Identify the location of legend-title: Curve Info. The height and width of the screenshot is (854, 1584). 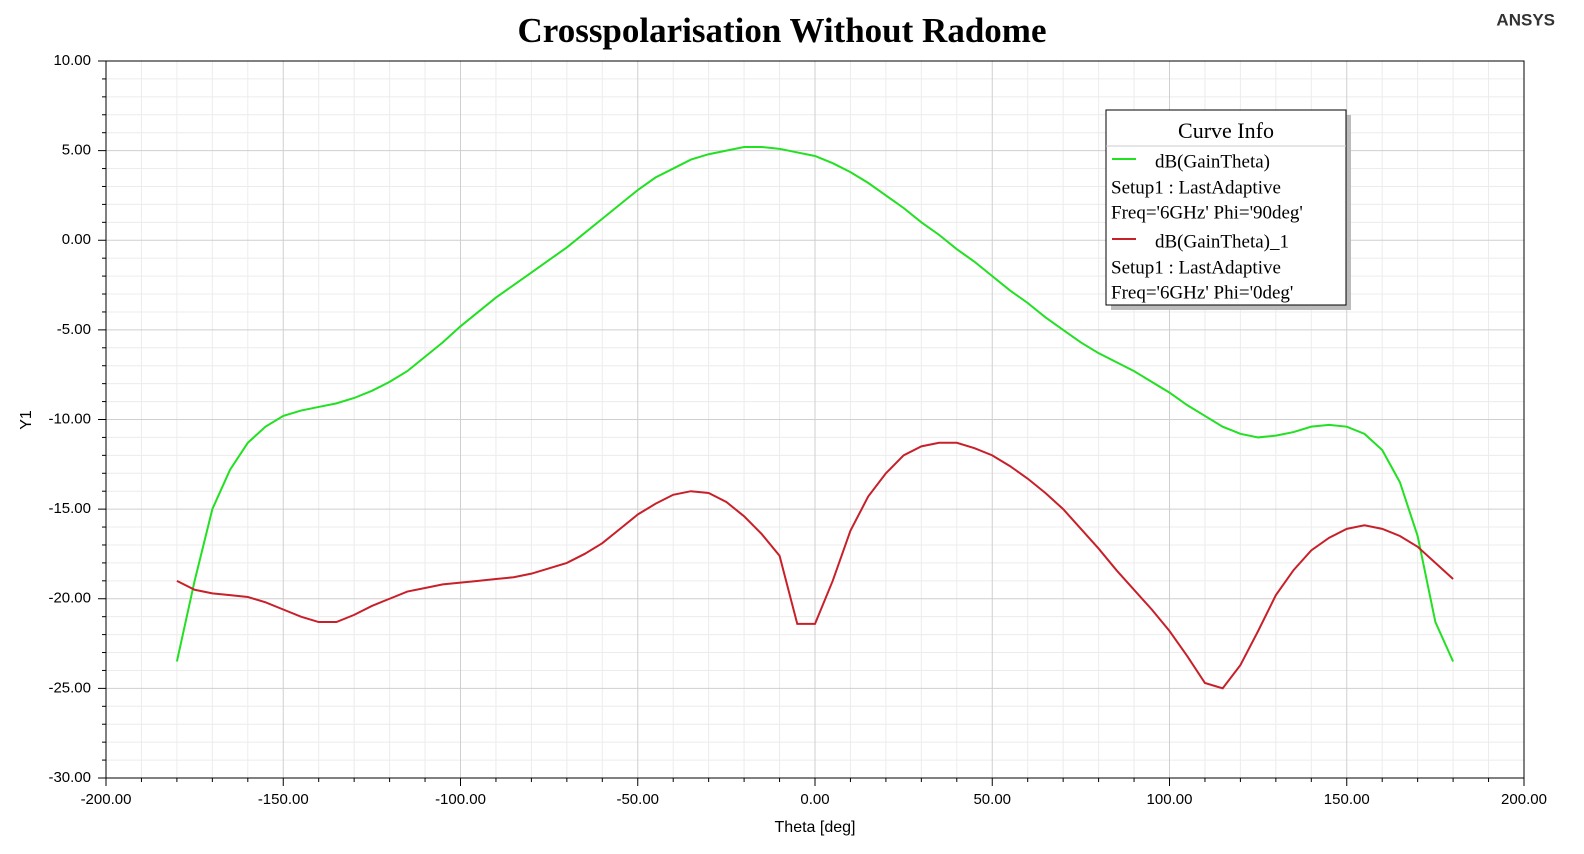
(1226, 130).